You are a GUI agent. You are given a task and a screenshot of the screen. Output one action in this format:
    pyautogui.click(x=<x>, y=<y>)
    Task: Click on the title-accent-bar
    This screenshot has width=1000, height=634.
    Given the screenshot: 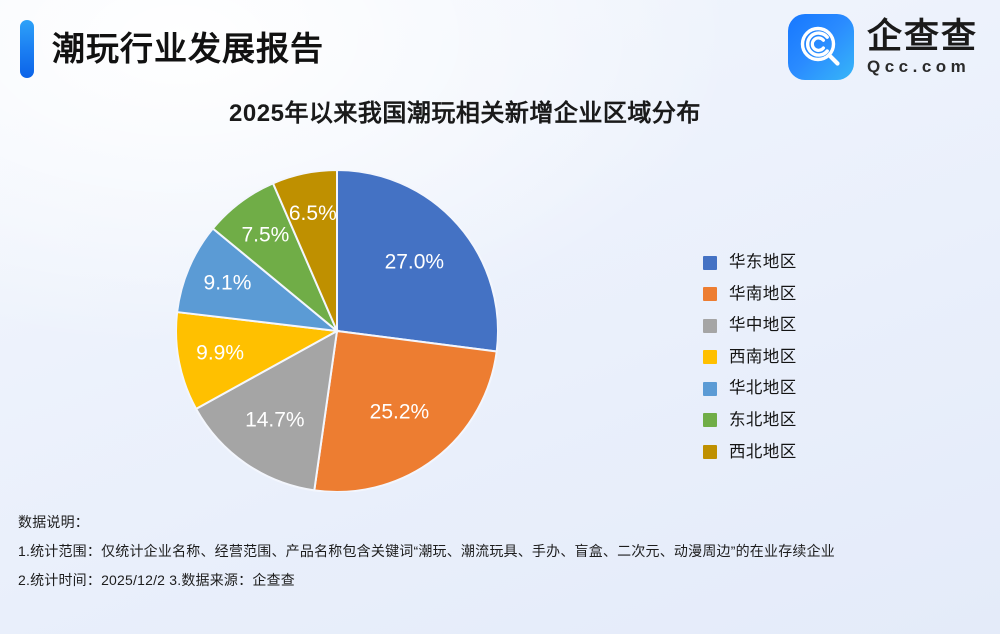 What is the action you would take?
    pyautogui.click(x=27, y=49)
    